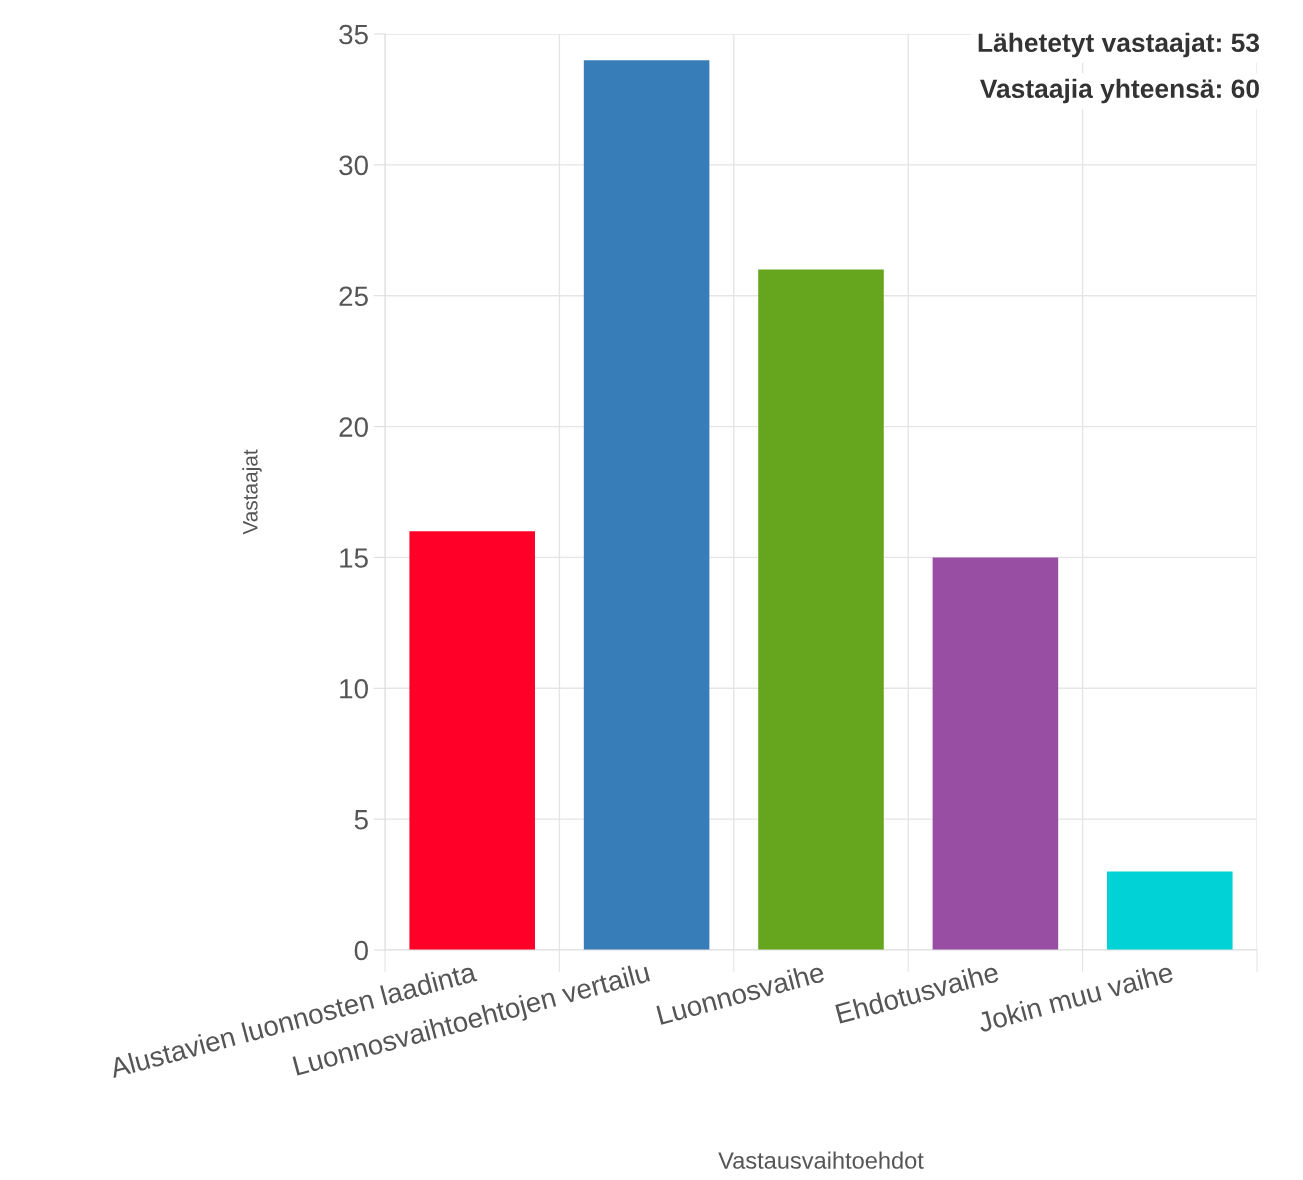 The image size is (1303, 1180). I want to click on y-tick-label: 5, so click(361, 820).